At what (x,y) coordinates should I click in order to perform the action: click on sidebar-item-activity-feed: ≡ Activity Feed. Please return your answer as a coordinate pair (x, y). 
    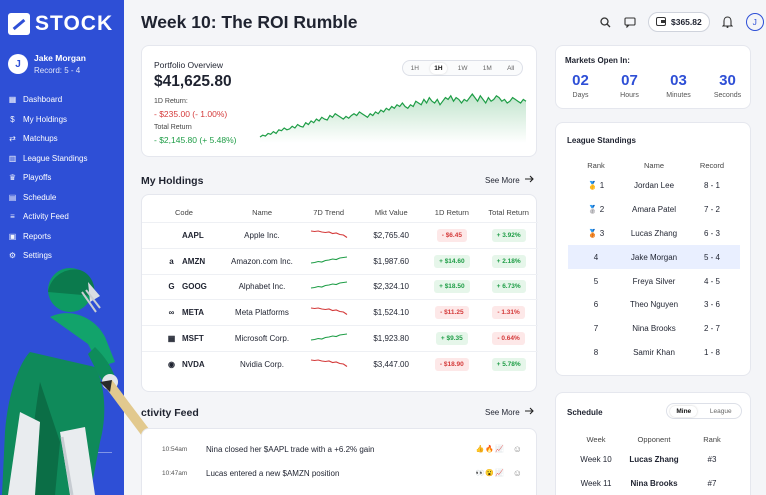
    Looking at the image, I should click on (62, 217).